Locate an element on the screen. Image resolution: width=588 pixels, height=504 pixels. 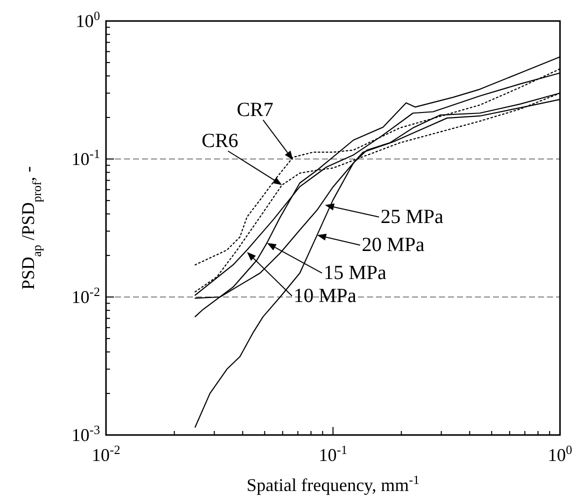
x-axis-title: Spatial frequency, mm$^{-1}$ is located at coordinates (333, 484).